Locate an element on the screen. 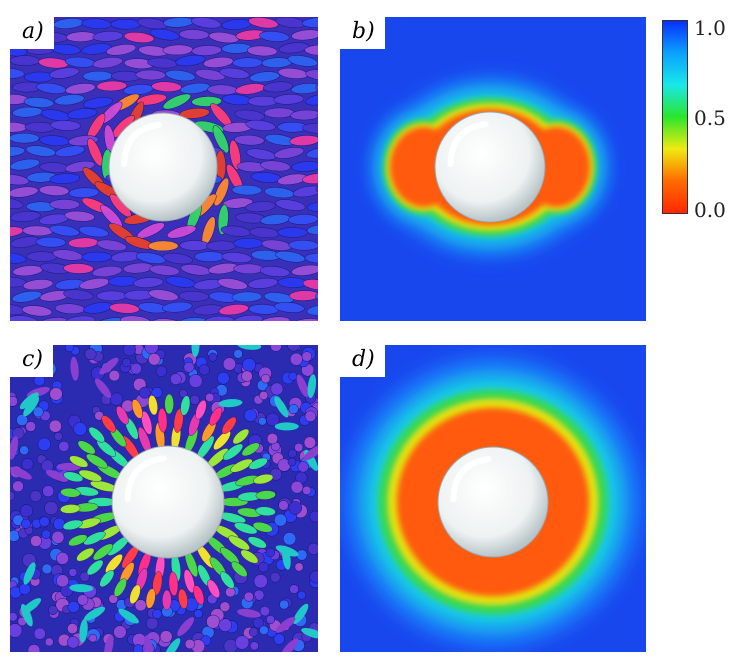  colorbar-tick-bottom: 0.0 is located at coordinates (710, 210).